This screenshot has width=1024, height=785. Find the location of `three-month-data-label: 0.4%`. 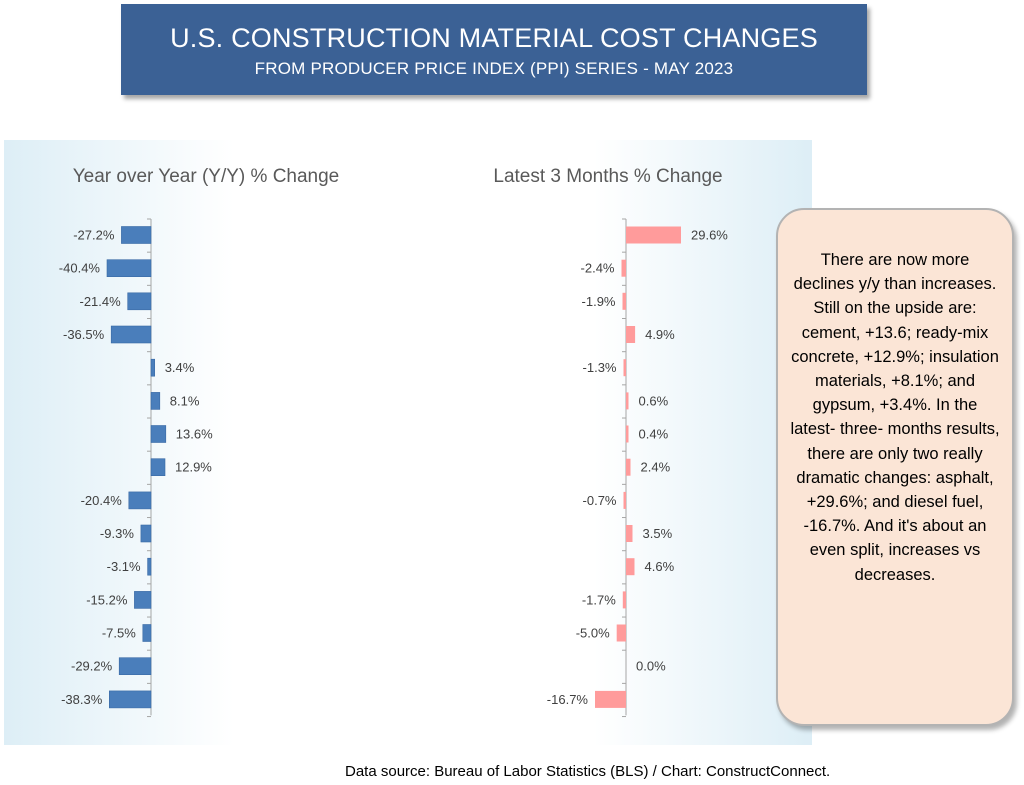

three-month-data-label: 0.4% is located at coordinates (654, 434).